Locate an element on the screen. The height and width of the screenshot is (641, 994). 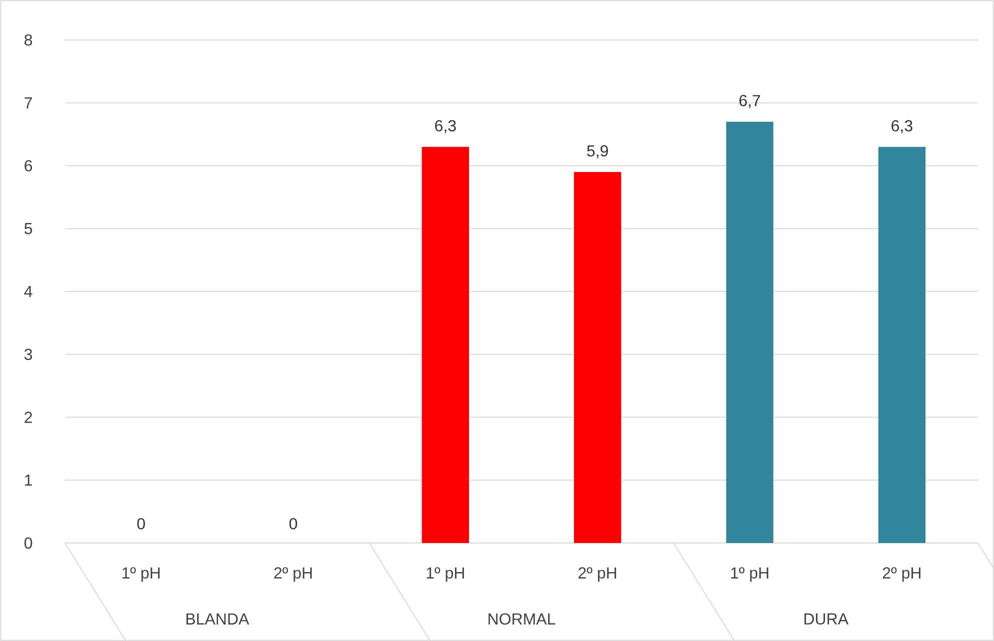
y-tick-label: 5 is located at coordinates (28, 228).